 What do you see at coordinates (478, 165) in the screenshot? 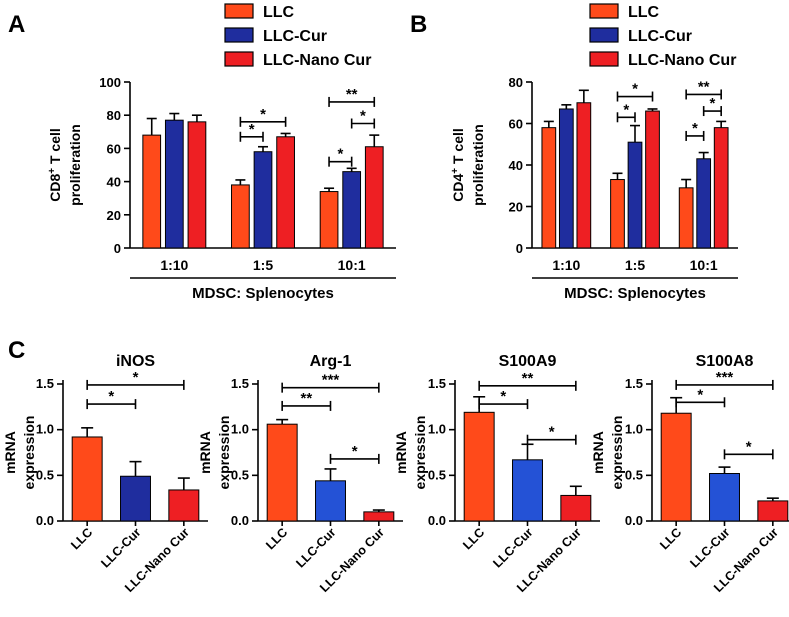
I see `y-axis-title: proliferation` at bounding box center [478, 165].